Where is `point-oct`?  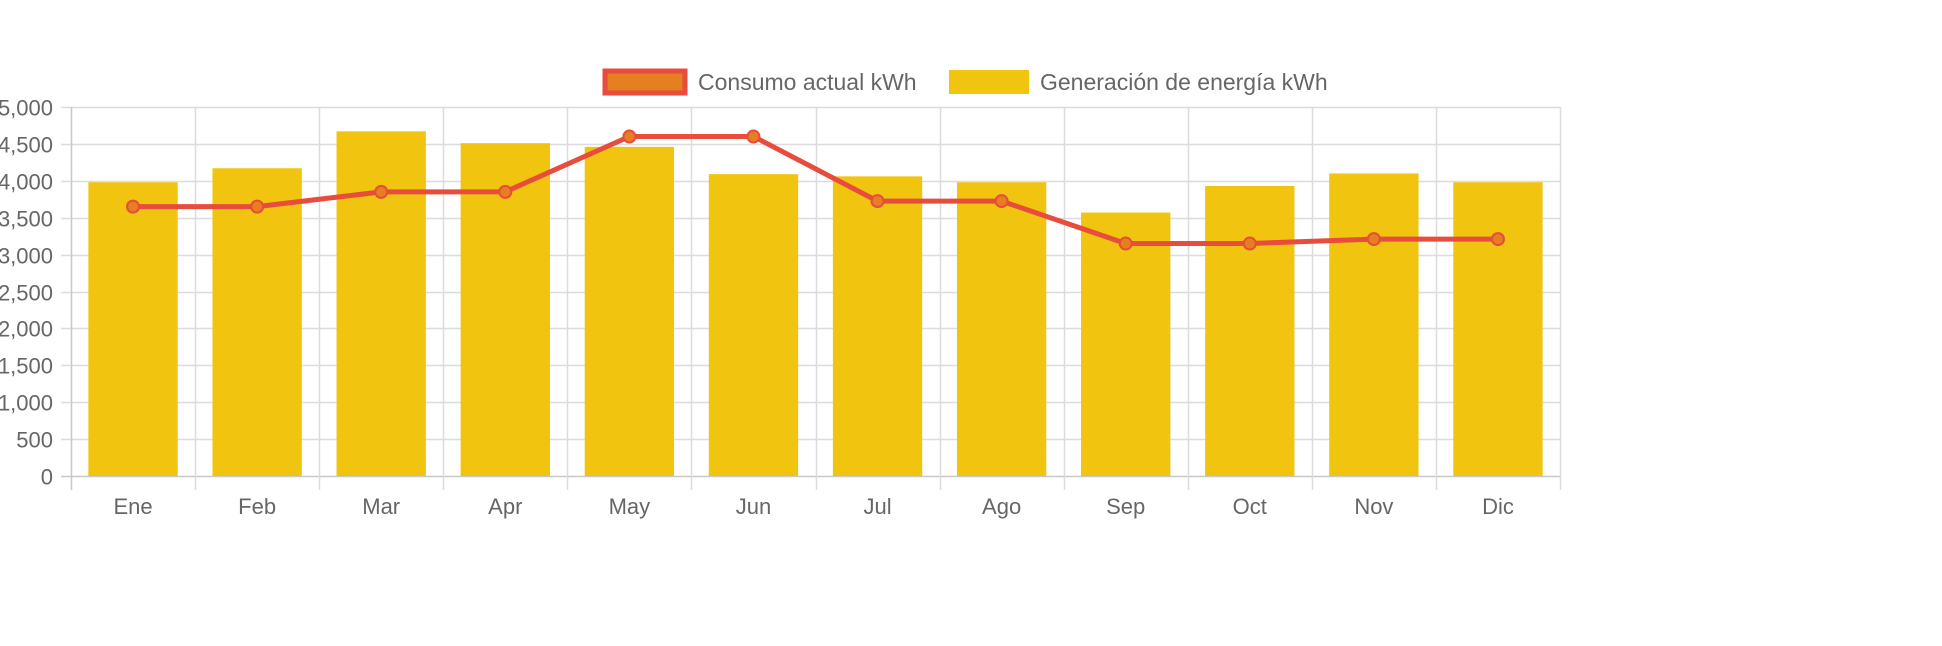 point-oct is located at coordinates (1249, 243).